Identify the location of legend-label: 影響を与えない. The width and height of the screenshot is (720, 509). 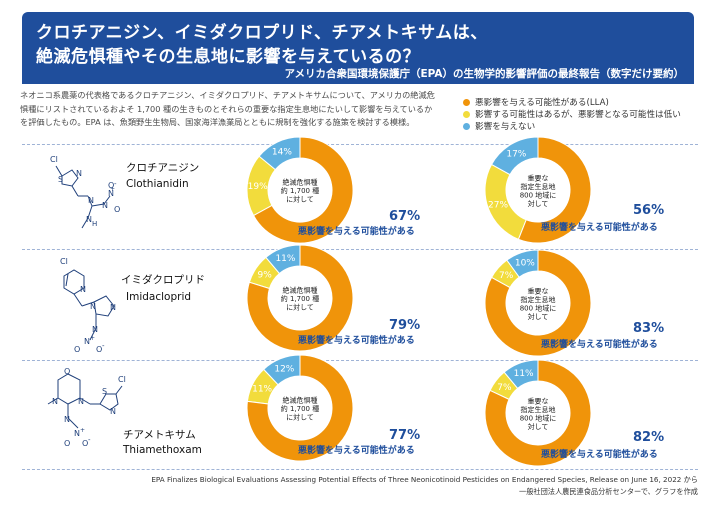
(505, 127).